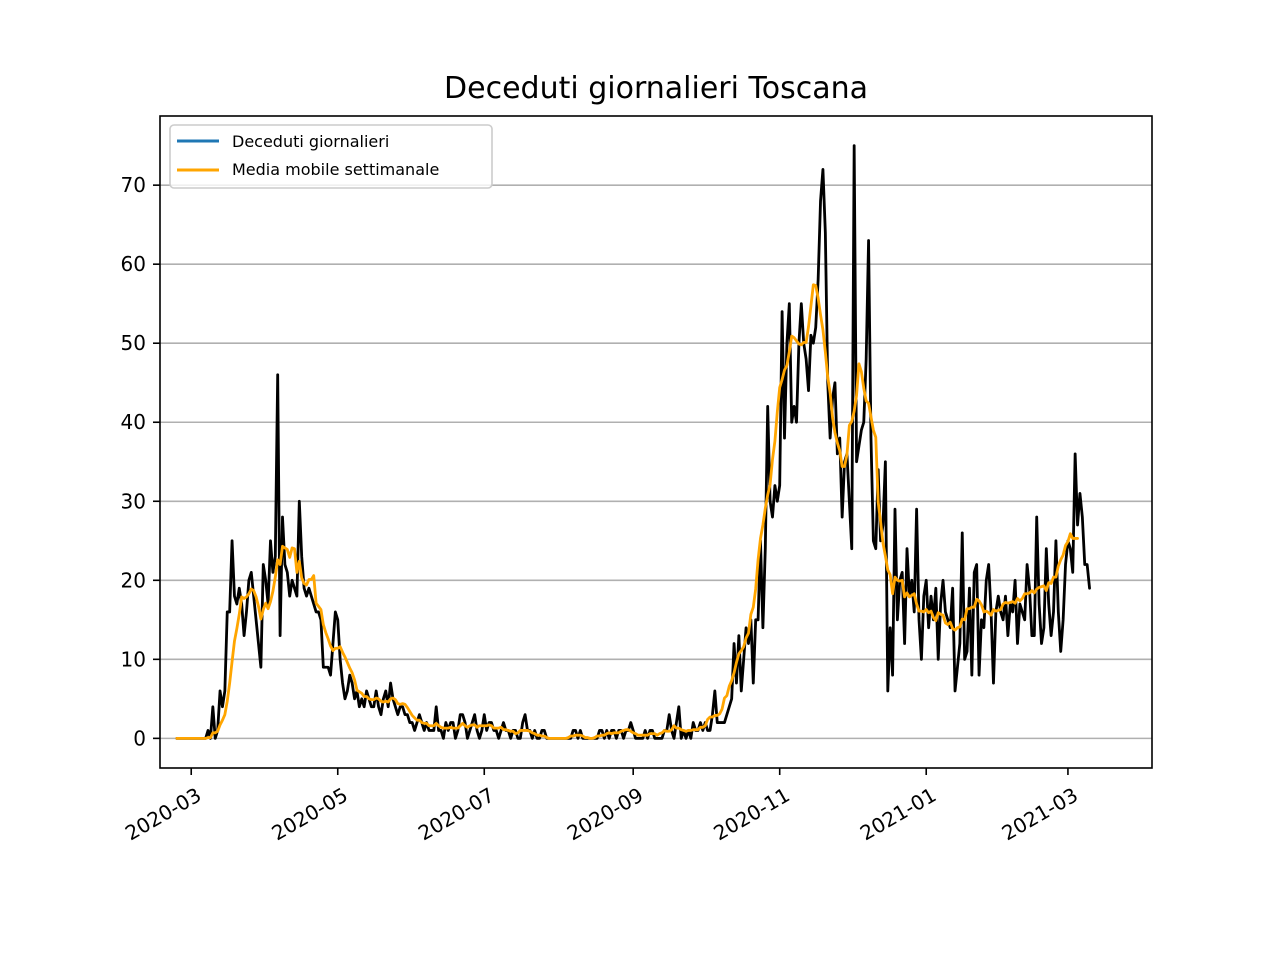 This screenshot has width=1280, height=960. I want to click on chart-title: Deceduti giornalieri Toscana, so click(656, 88).